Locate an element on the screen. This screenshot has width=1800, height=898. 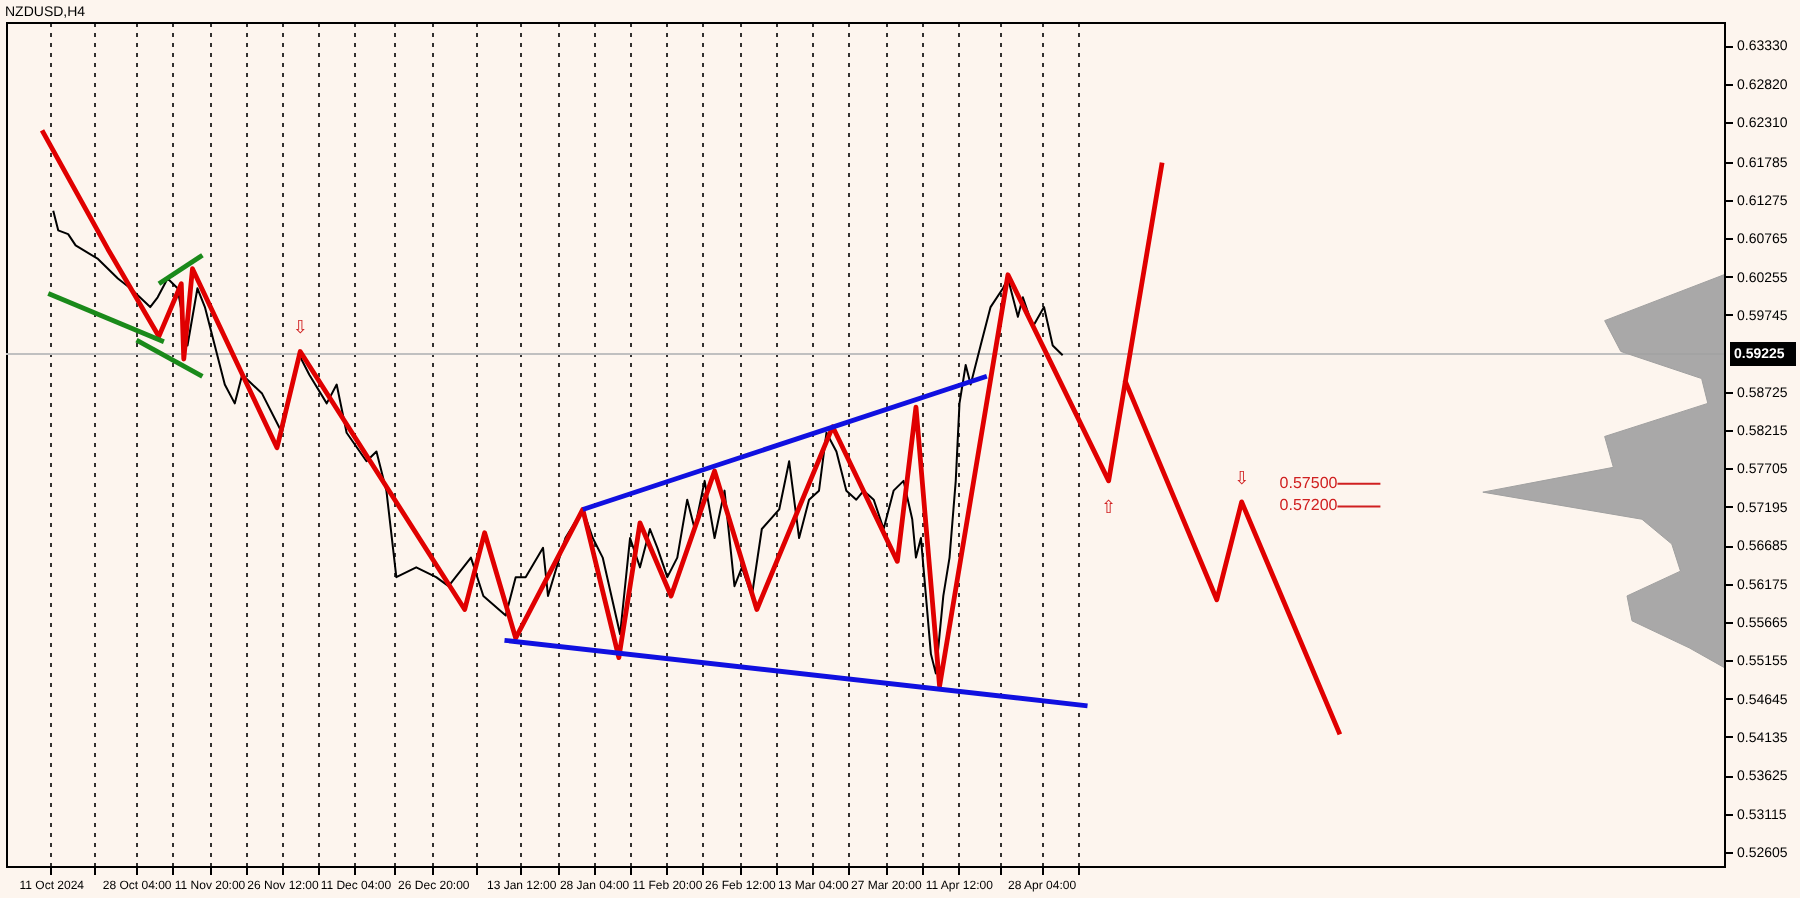
ref-line-label: 0.57500 is located at coordinates (1309, 482).